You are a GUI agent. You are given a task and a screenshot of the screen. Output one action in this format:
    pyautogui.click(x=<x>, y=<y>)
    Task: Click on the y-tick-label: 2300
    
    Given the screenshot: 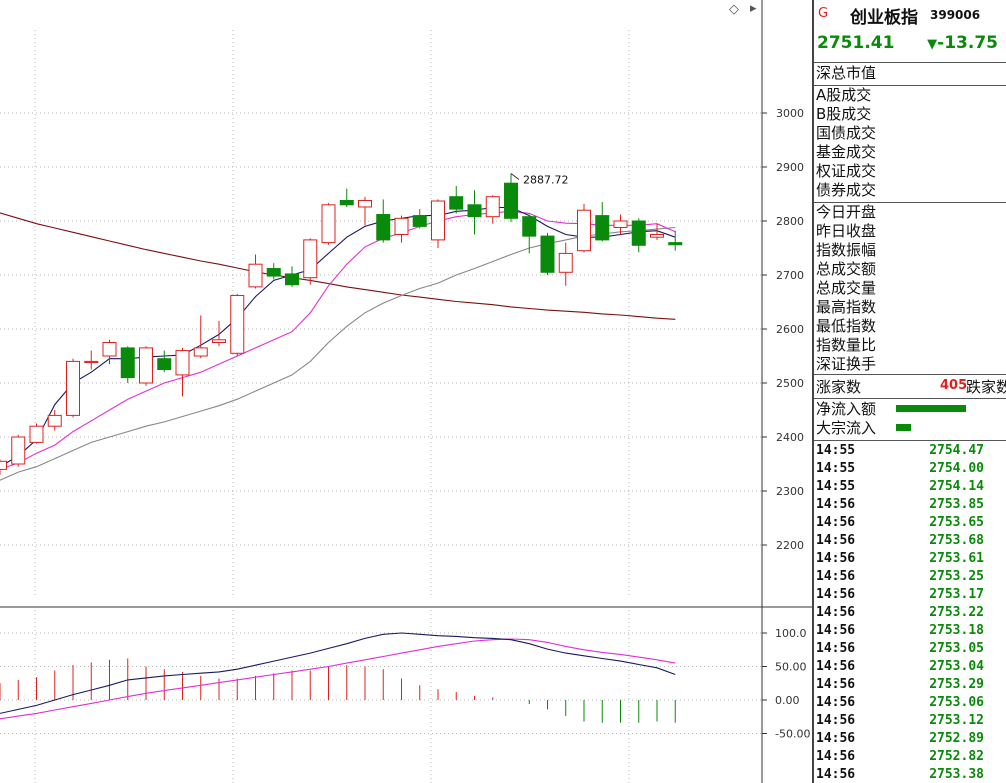 What is the action you would take?
    pyautogui.click(x=790, y=491)
    